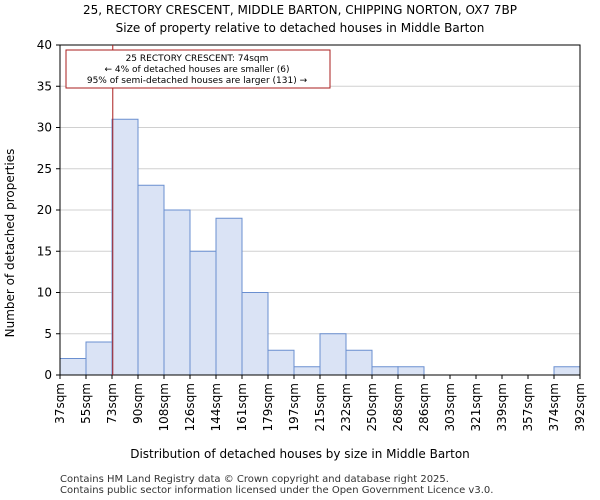  I want to click on histogram-bar-250sqm, so click(385, 371).